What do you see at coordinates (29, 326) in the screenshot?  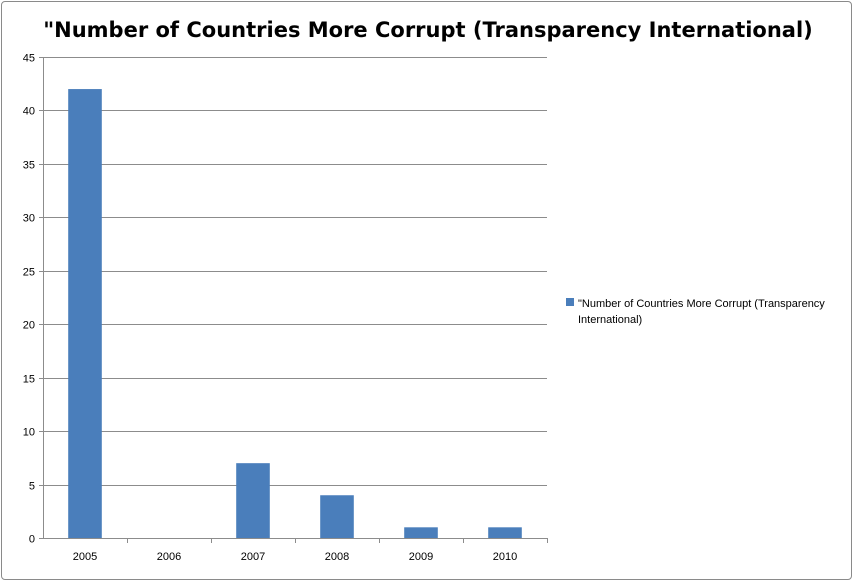 I see `y-tick-label: 20` at bounding box center [29, 326].